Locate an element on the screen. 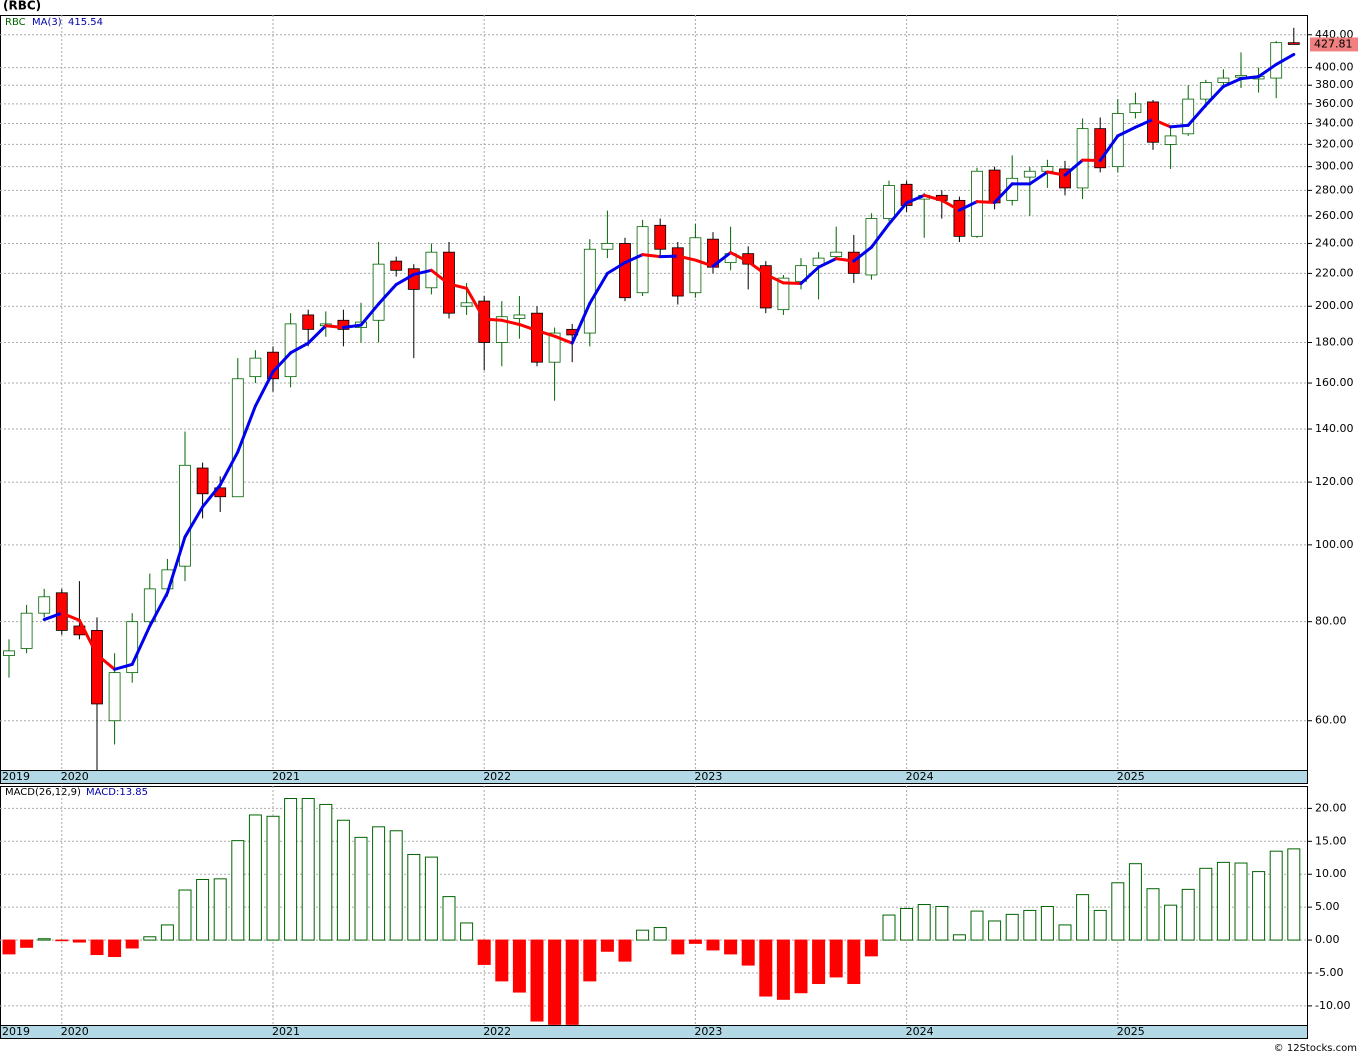 This screenshot has height=1056, width=1360. y-tick-label: 0.00 is located at coordinates (1327, 939).